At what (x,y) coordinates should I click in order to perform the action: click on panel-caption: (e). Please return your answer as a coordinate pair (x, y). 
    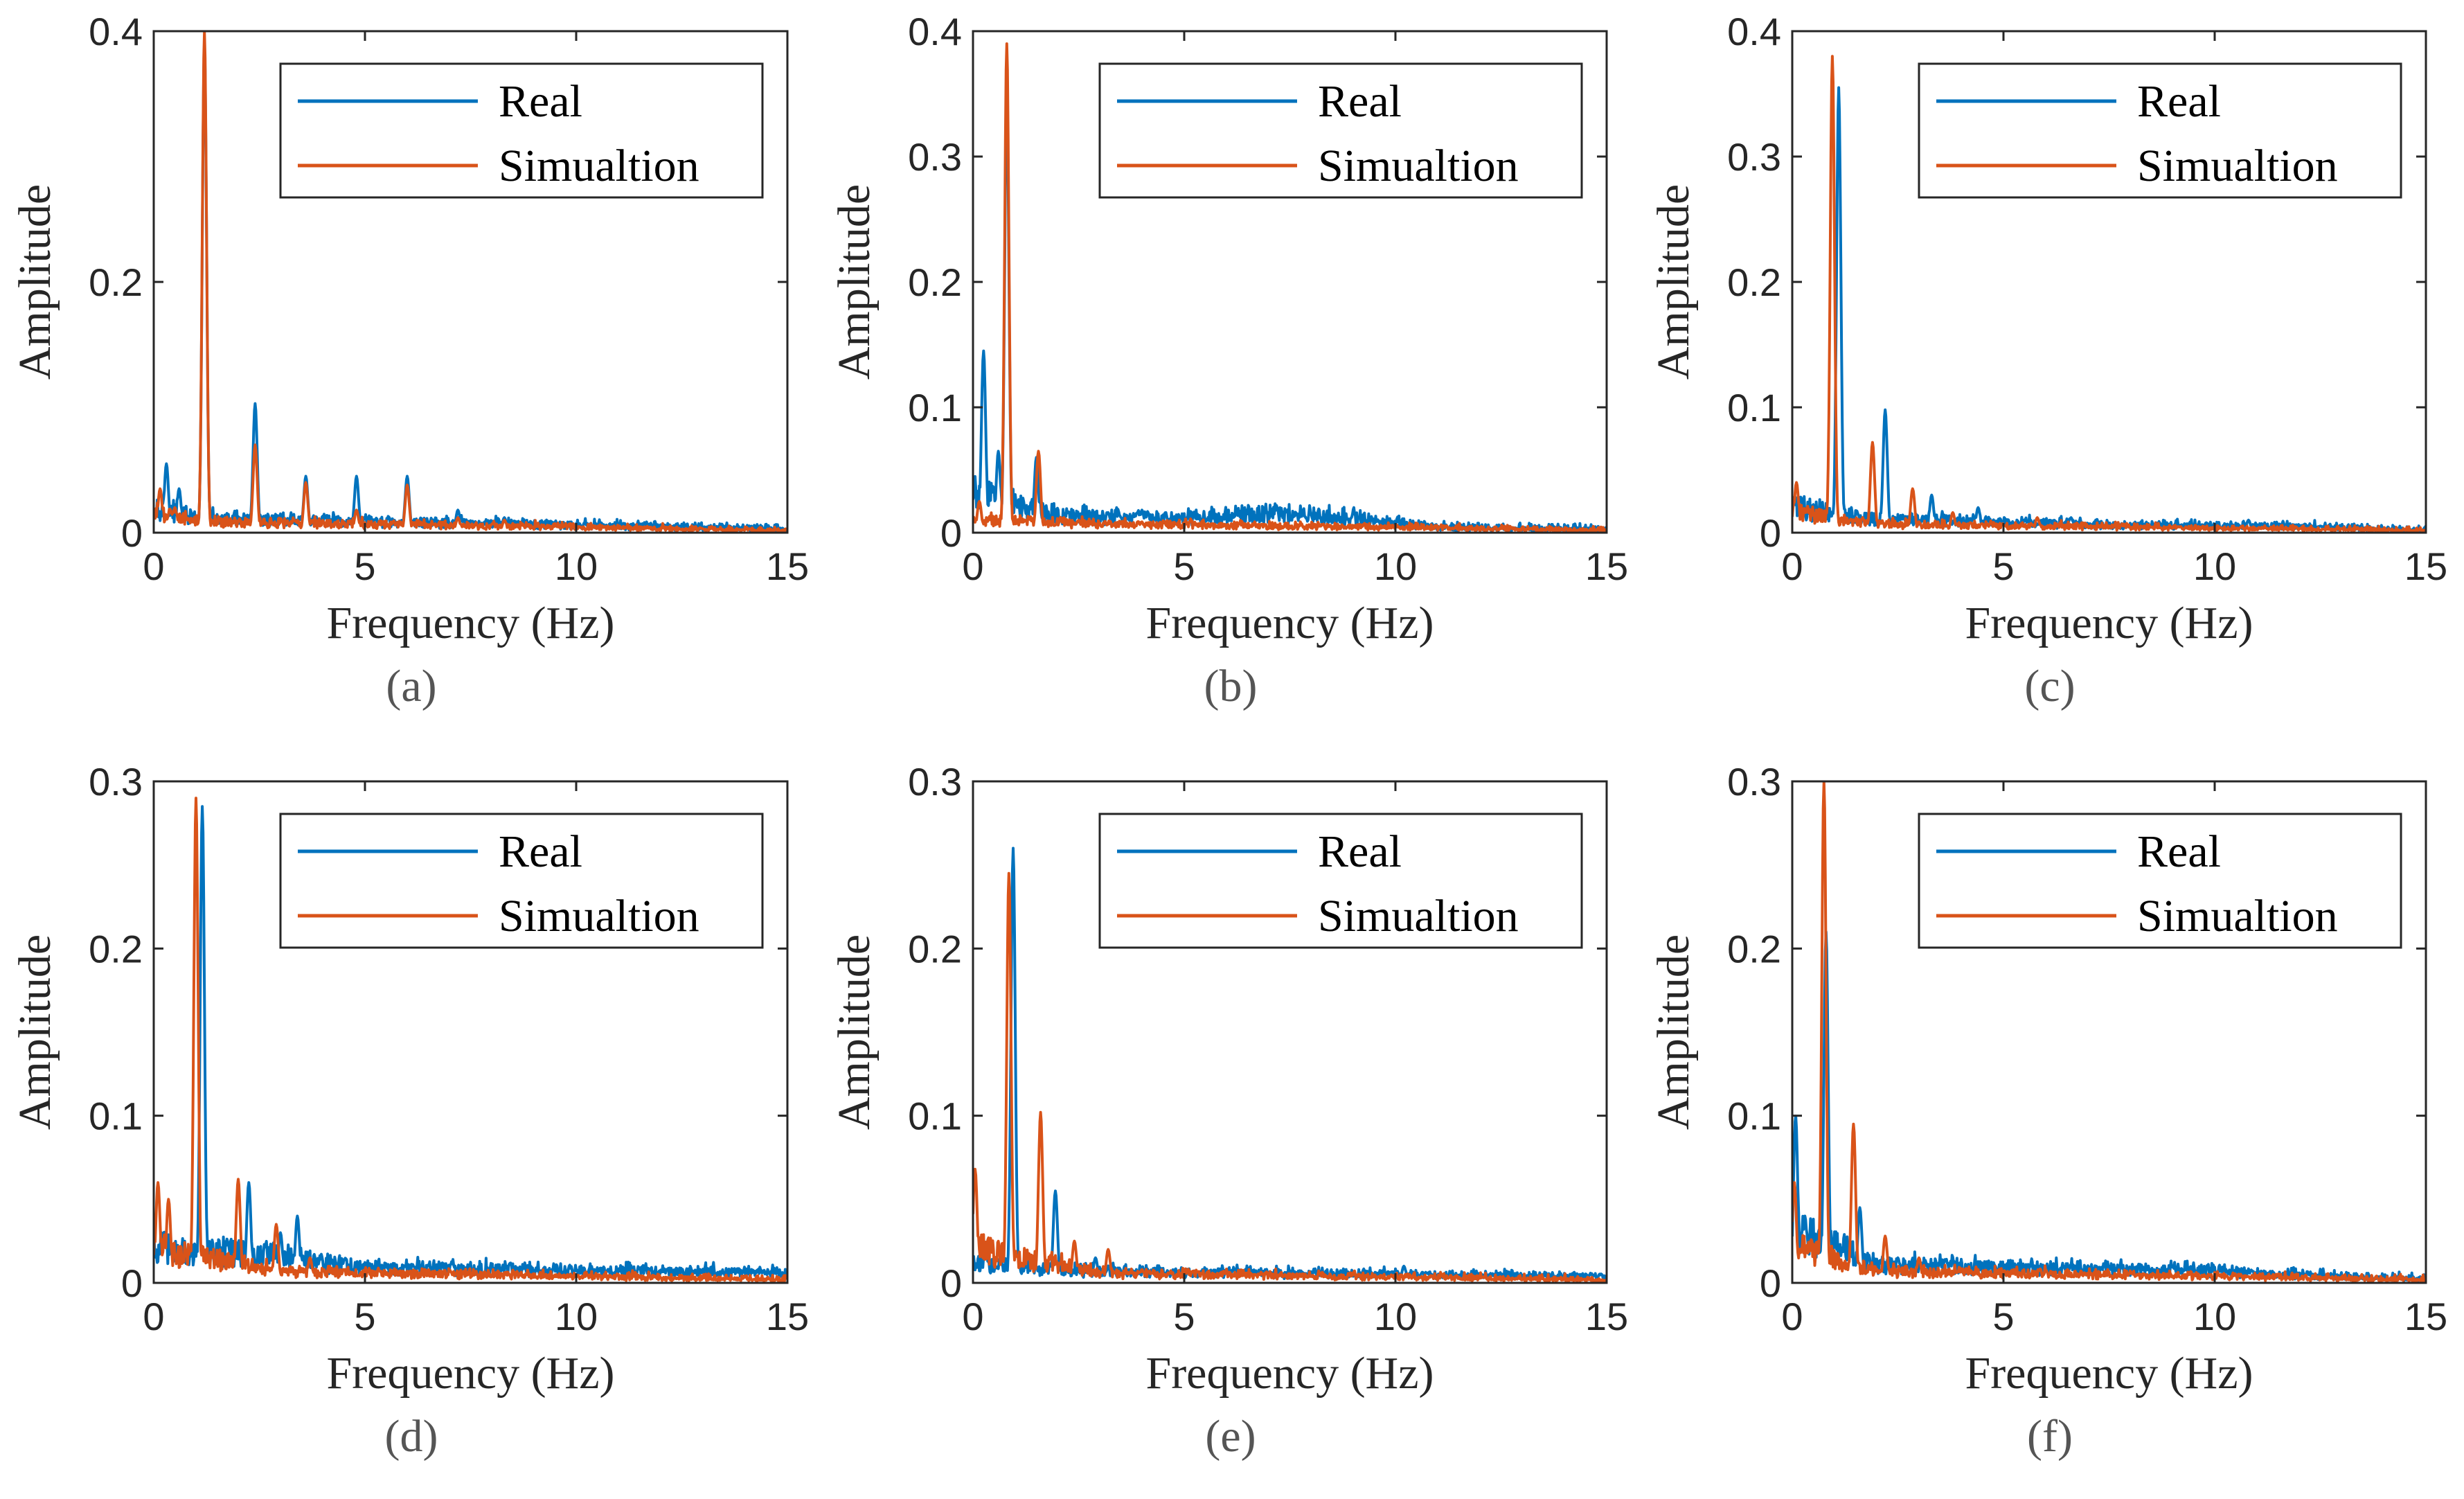
    Looking at the image, I should click on (1230, 1436).